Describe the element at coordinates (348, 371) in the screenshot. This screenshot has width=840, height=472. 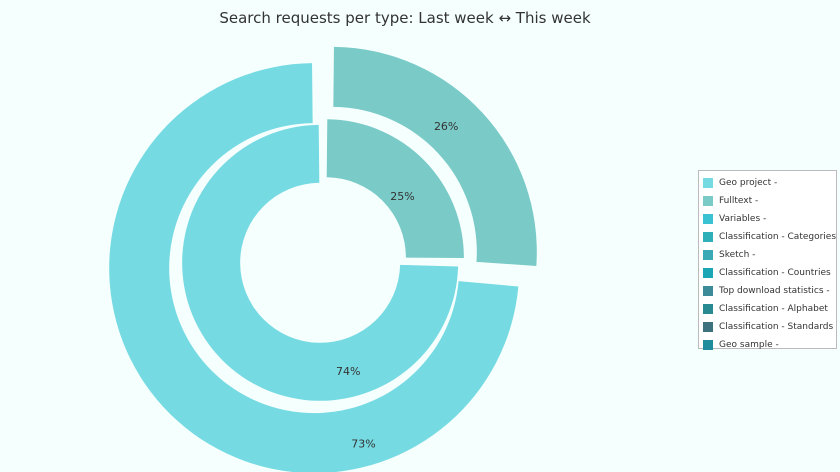
I see `inner-label-geo-project: 74%` at that location.